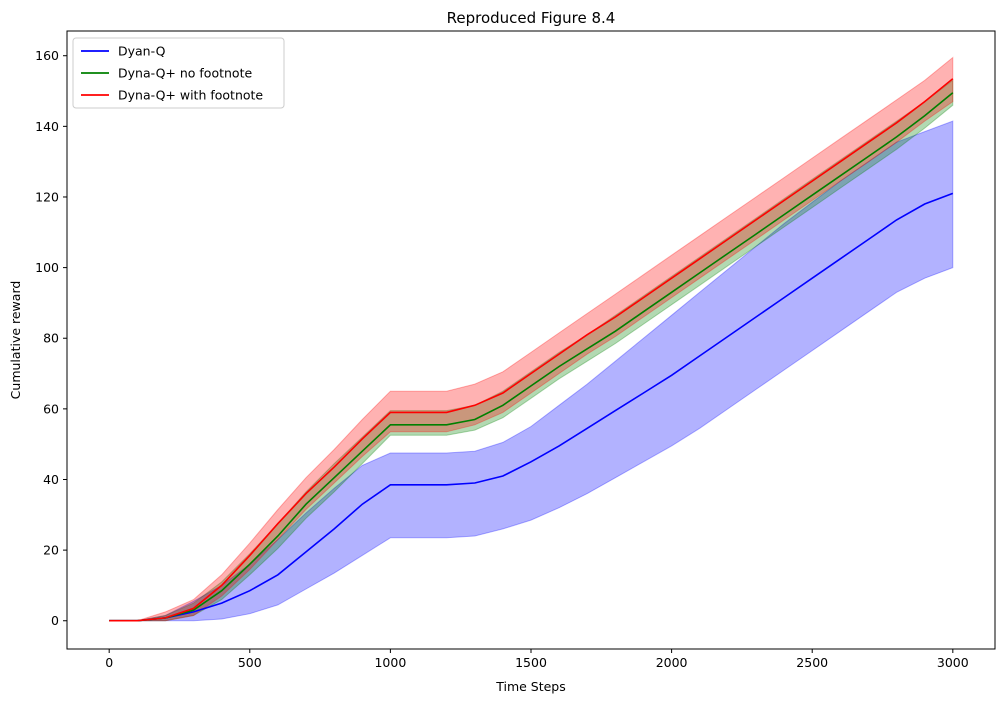 The image size is (1005, 701). I want to click on legend-box, so click(178, 73).